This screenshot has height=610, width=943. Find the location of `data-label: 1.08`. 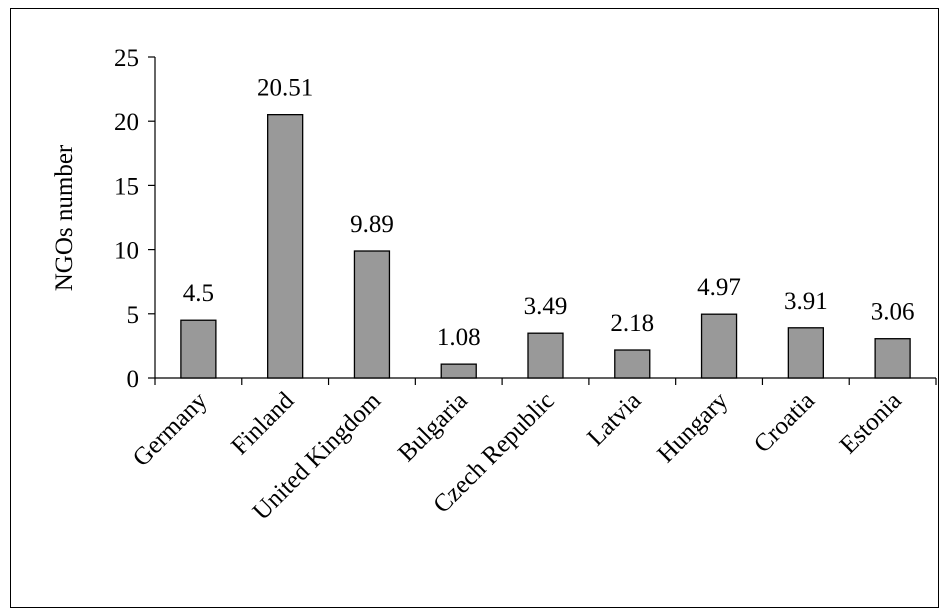

data-label: 1.08 is located at coordinates (459, 337).